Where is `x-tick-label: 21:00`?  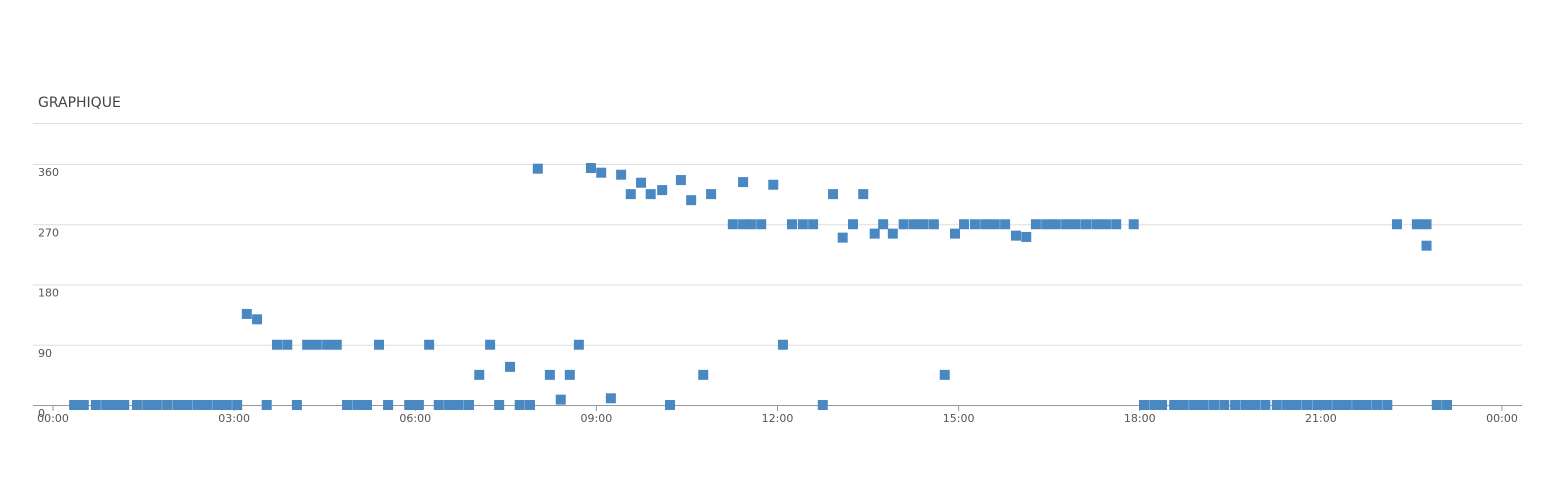 x-tick-label: 21:00 is located at coordinates (1321, 418).